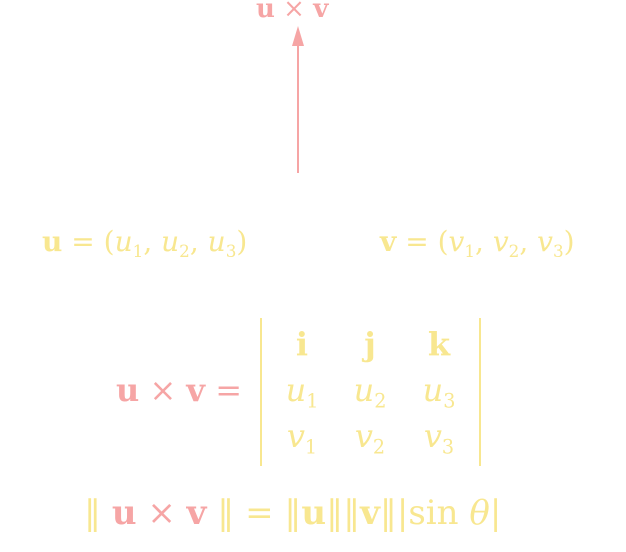 The image size is (626, 552). What do you see at coordinates (124, 513) in the screenshot?
I see `magnitude-u: u` at bounding box center [124, 513].